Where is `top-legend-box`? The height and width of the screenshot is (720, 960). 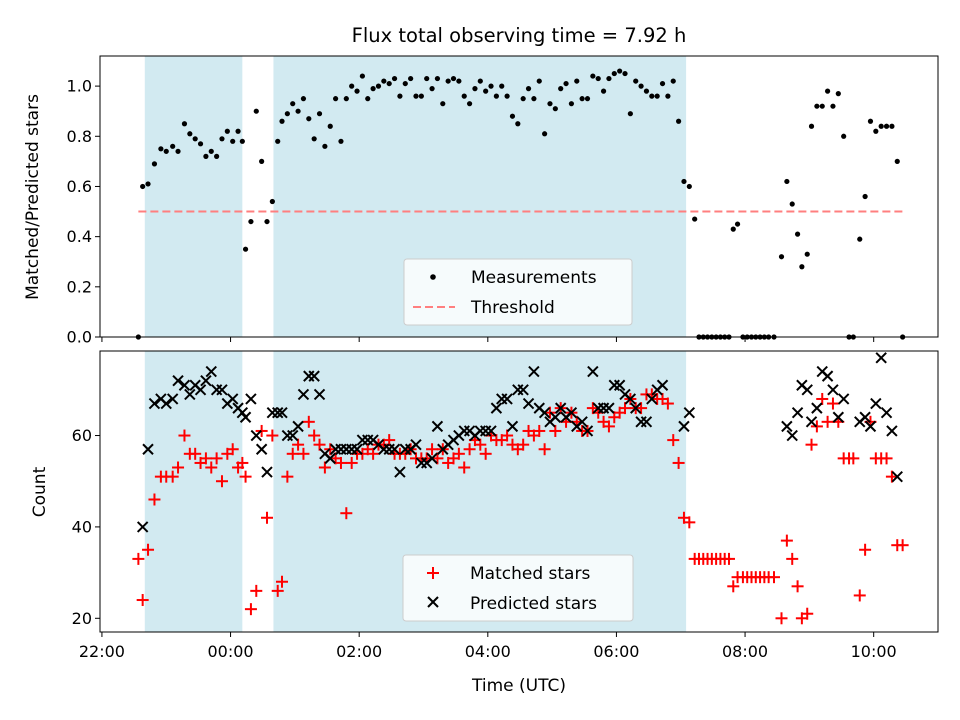
top-legend-box is located at coordinates (518, 292).